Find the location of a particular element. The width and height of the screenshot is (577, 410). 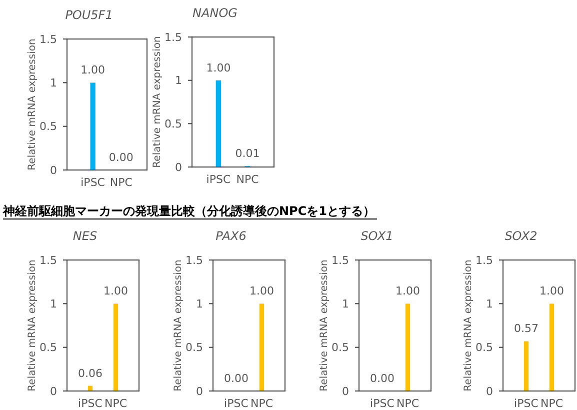

chart-title: POU5F1 is located at coordinates (89, 15).